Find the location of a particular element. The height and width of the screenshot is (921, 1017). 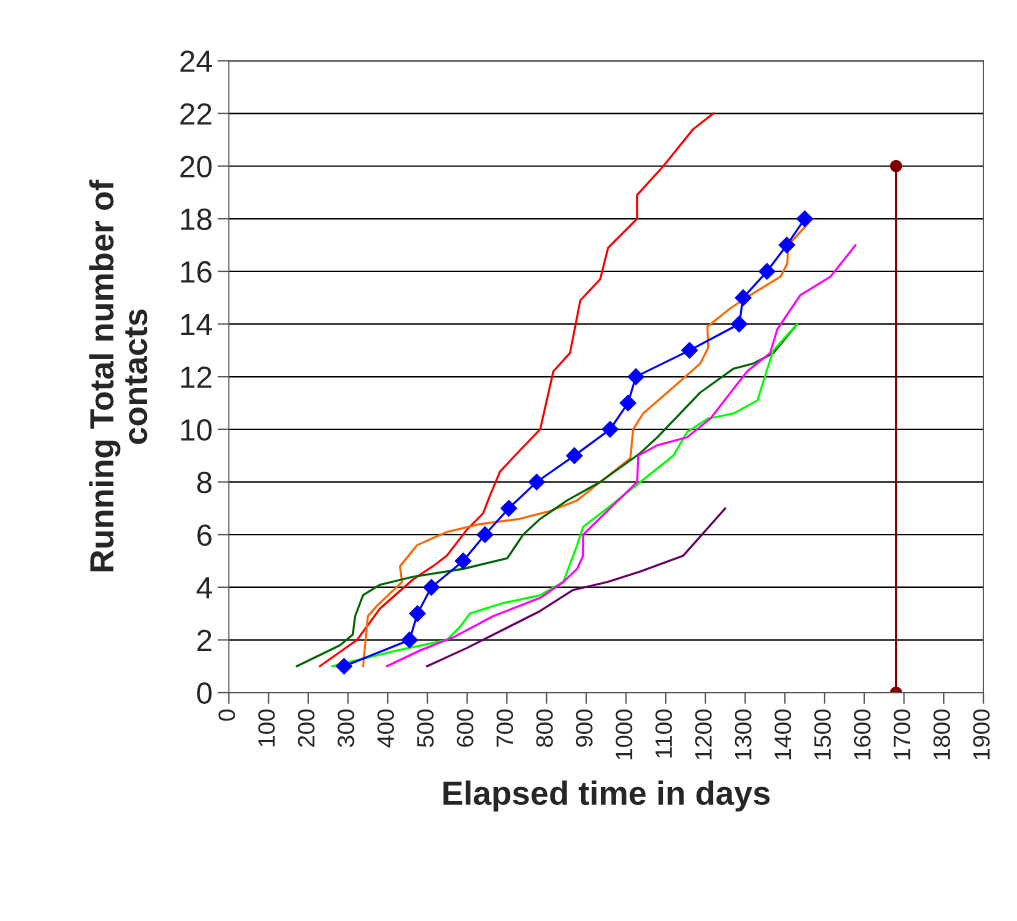

y-tick-label: 18 is located at coordinates (196, 219).